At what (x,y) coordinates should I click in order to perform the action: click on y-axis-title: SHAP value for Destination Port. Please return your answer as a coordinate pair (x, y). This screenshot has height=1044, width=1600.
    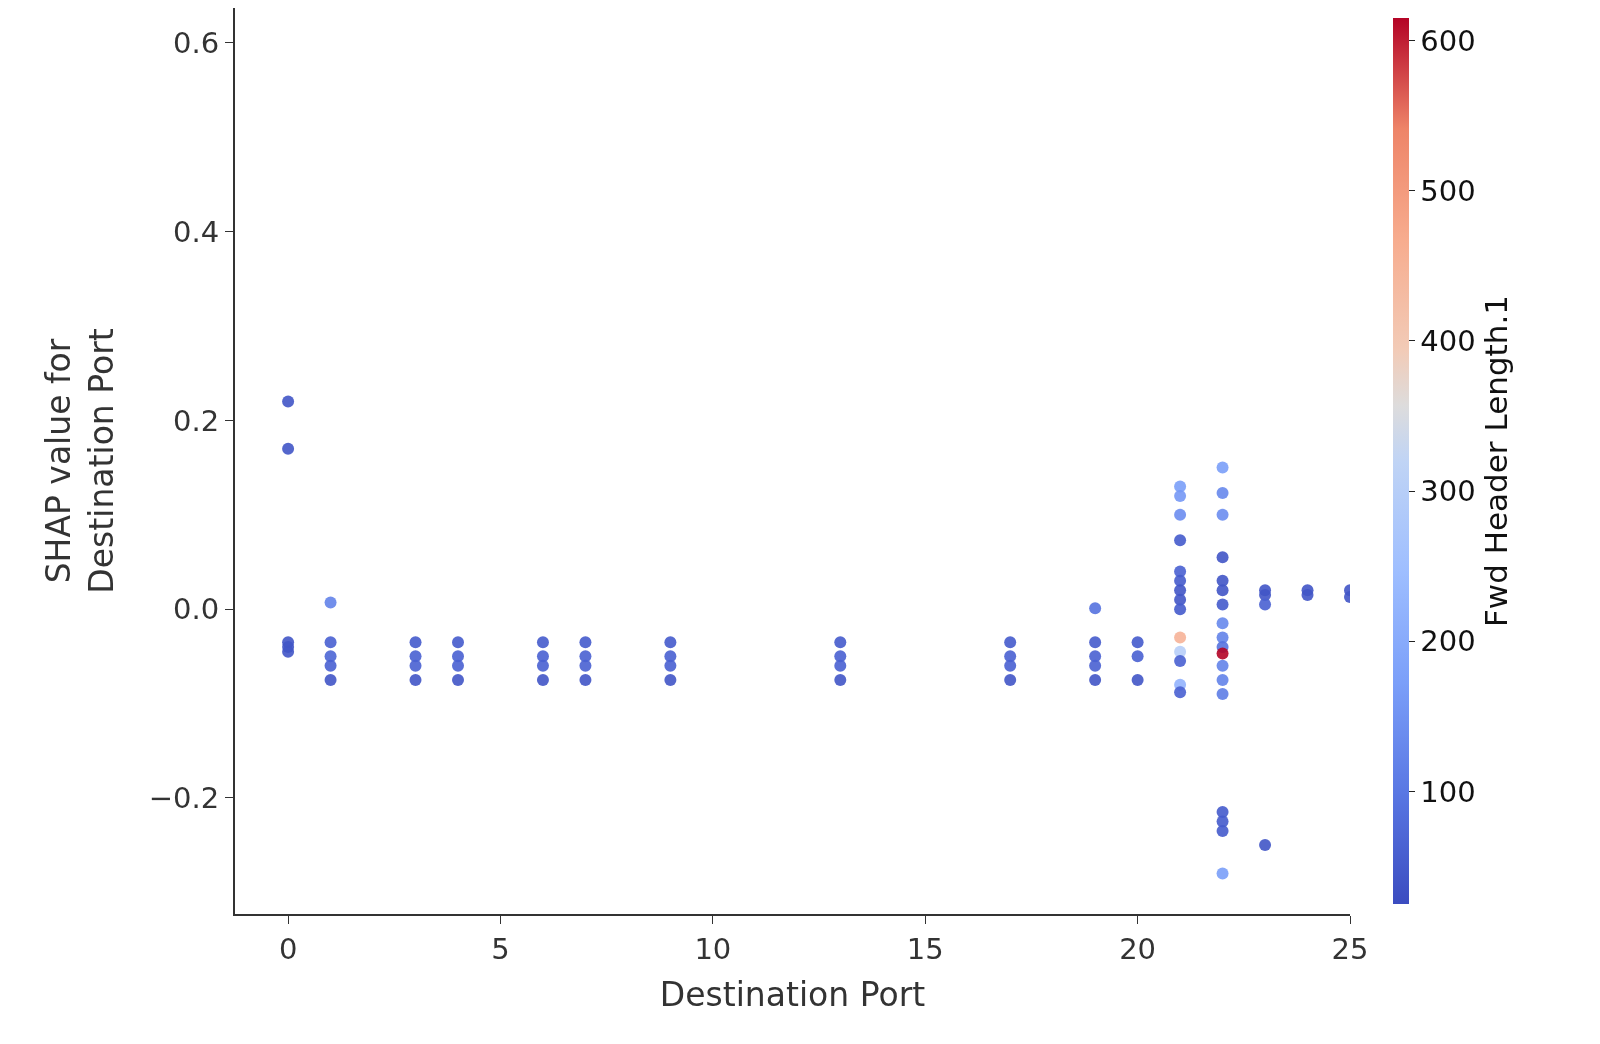
    Looking at the image, I should click on (80, 461).